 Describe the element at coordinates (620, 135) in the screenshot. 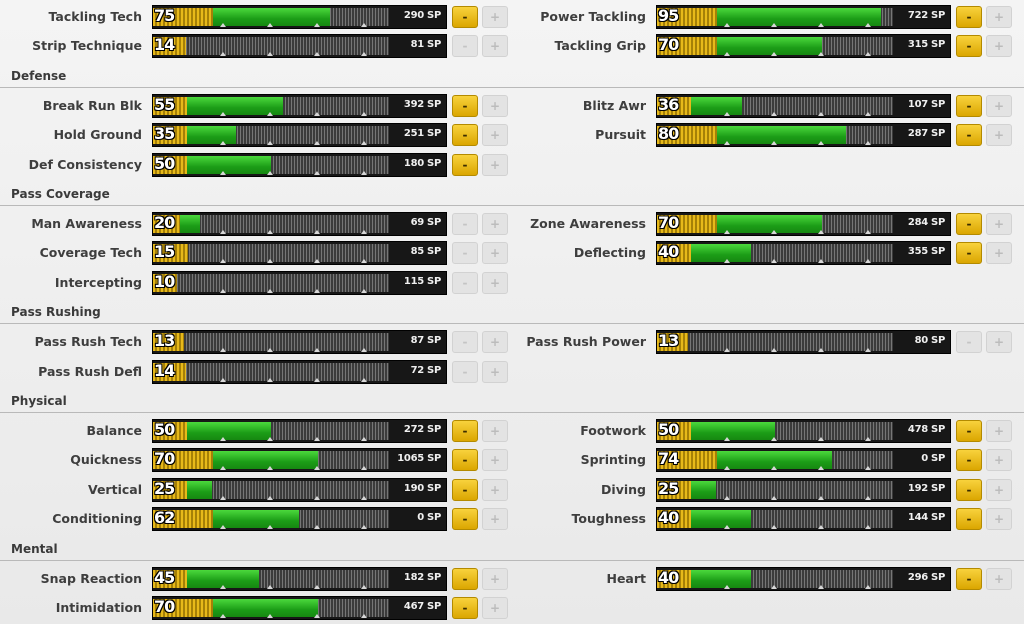

I see `stat-label-pursuit: Pursuit` at that location.